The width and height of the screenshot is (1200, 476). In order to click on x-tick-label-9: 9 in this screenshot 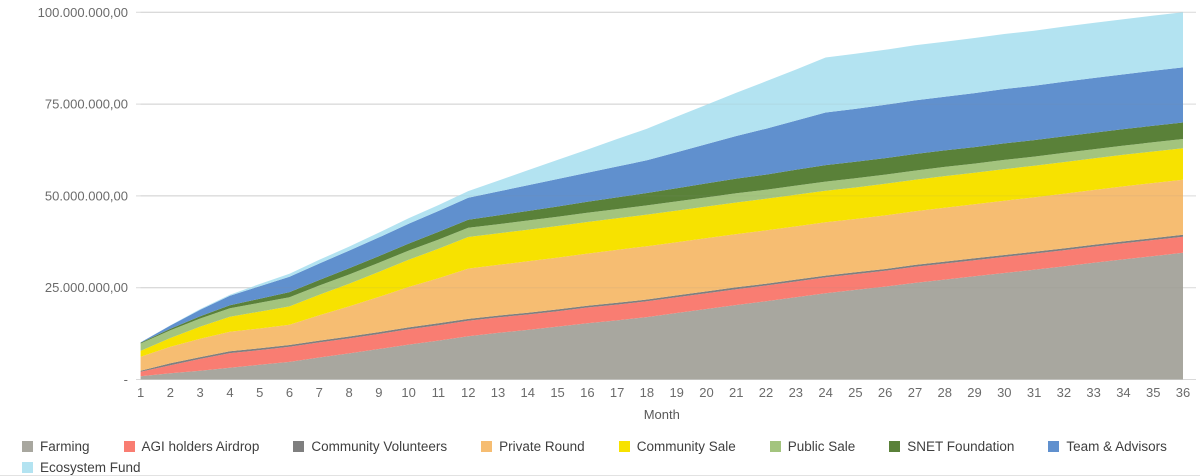, I will do `click(378, 392)`.